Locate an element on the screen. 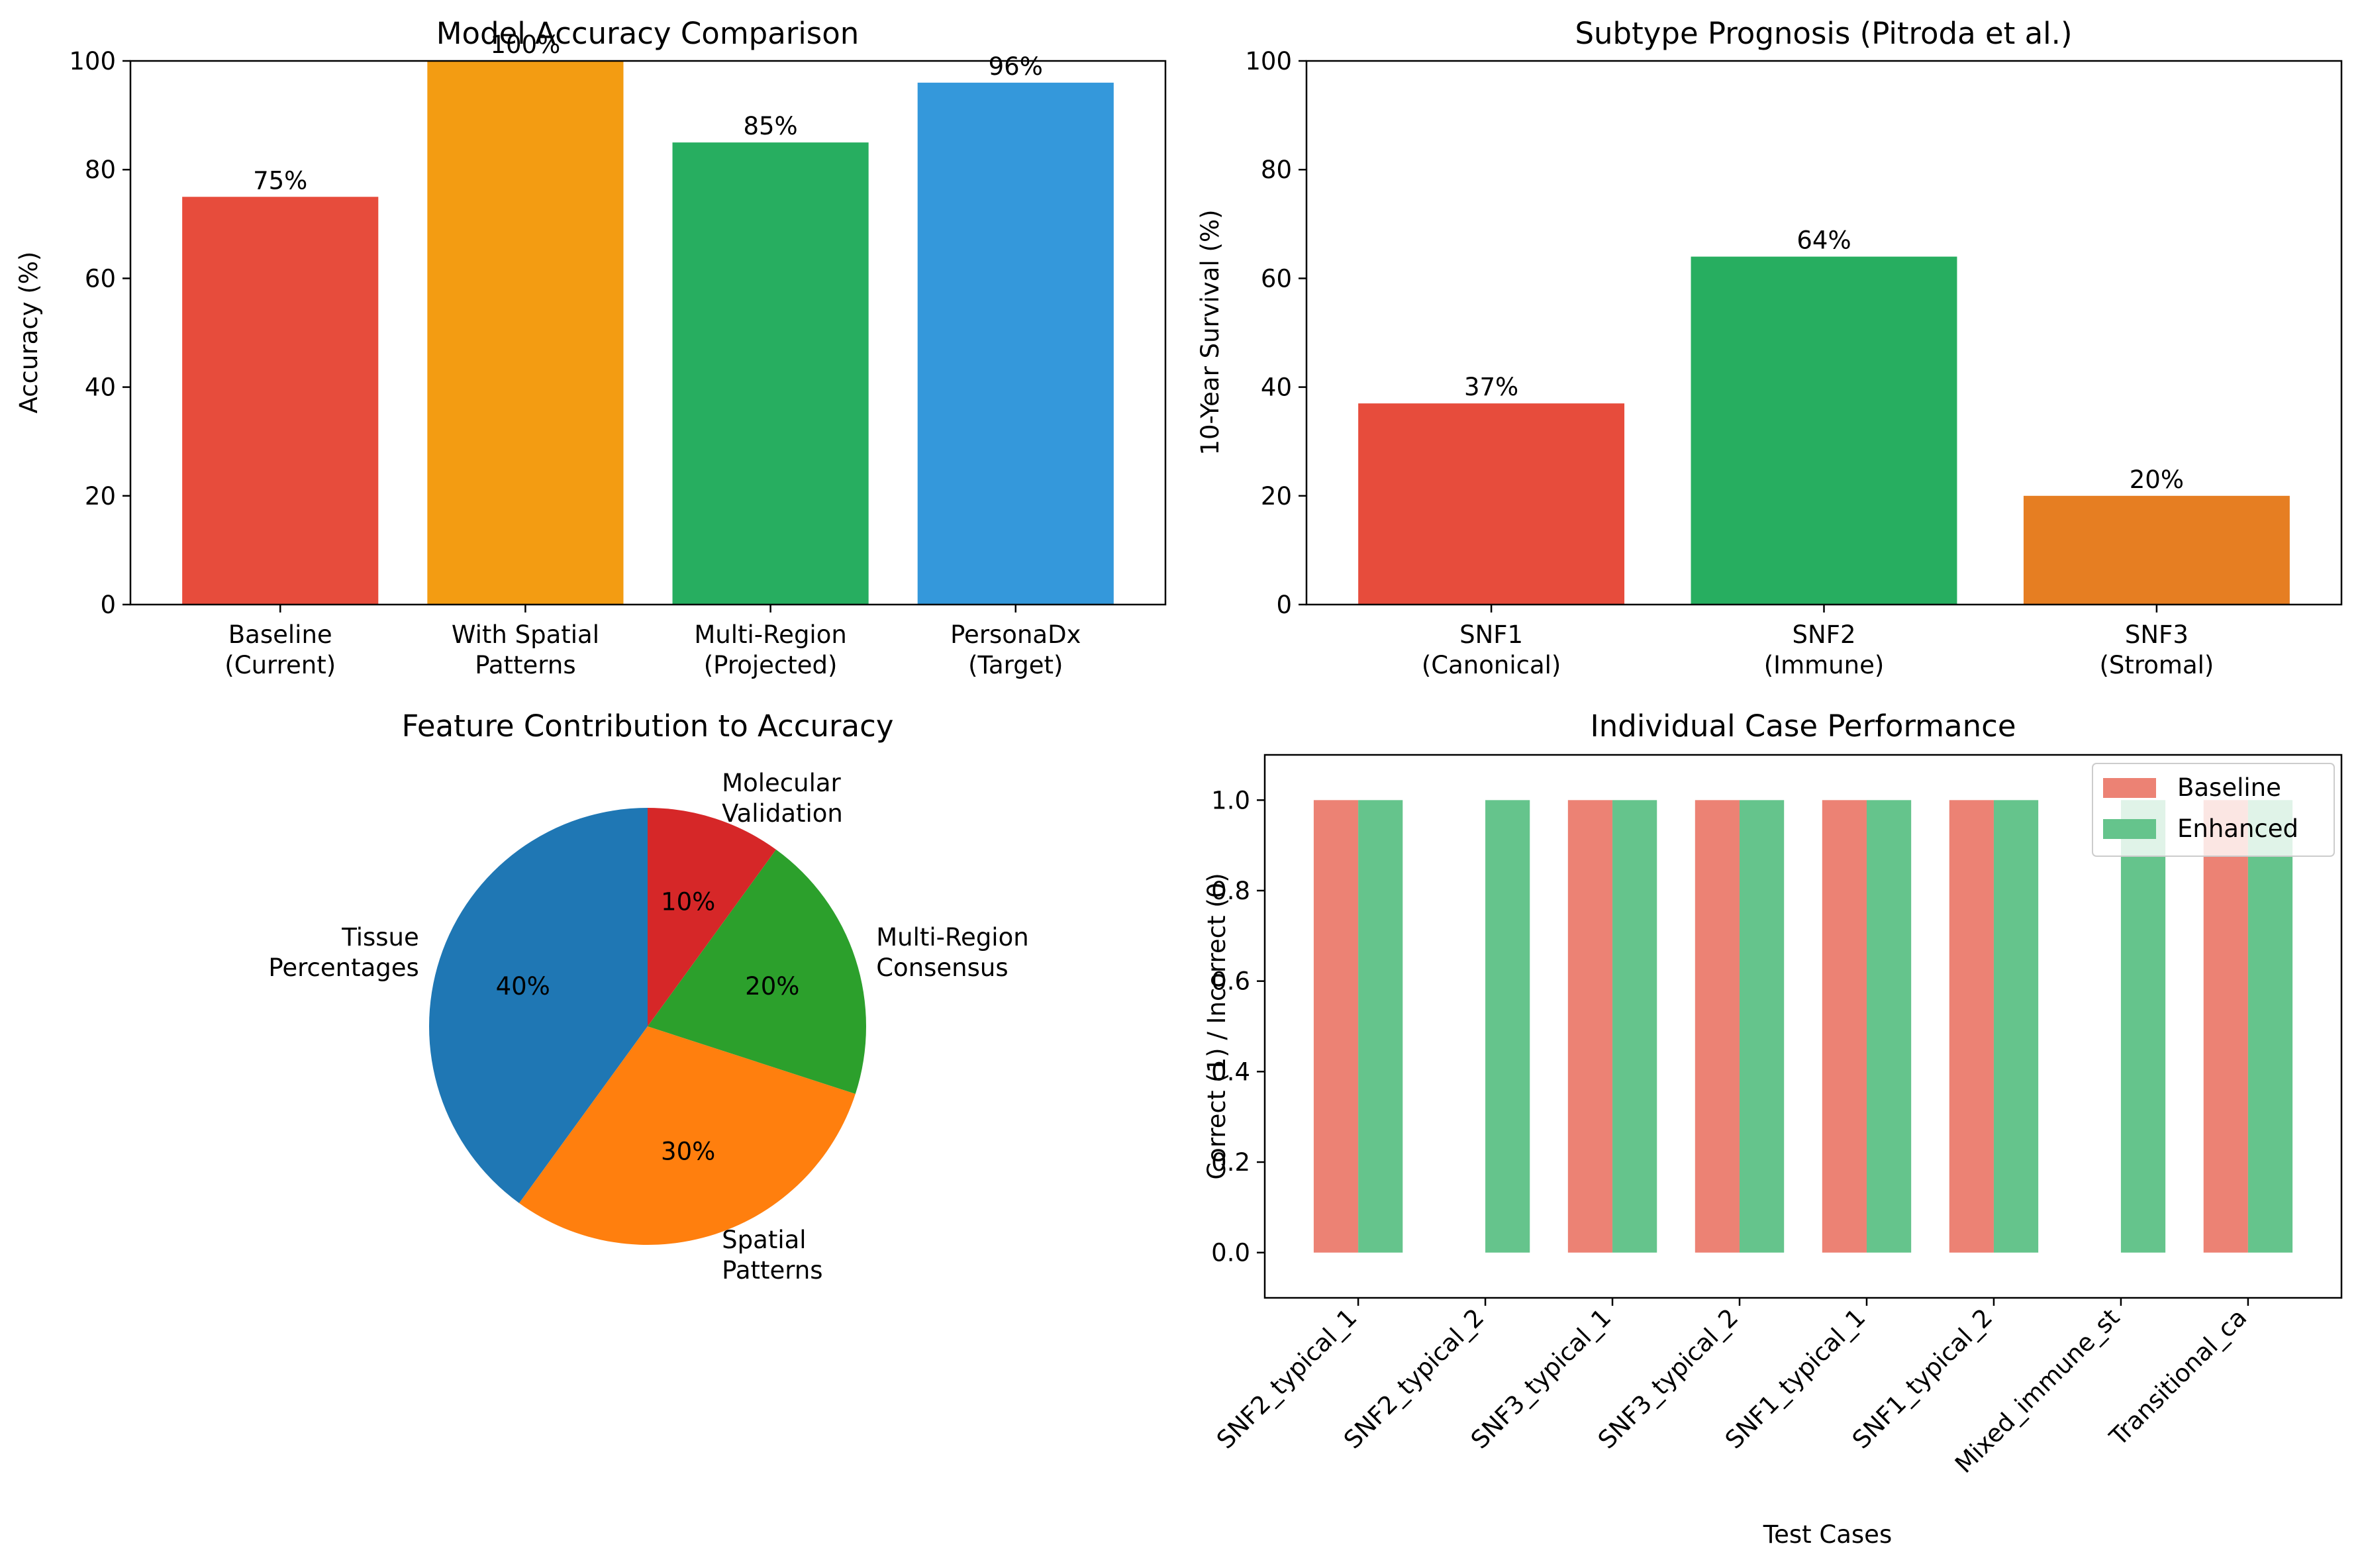  pie-percent-label: 40% is located at coordinates (523, 986).